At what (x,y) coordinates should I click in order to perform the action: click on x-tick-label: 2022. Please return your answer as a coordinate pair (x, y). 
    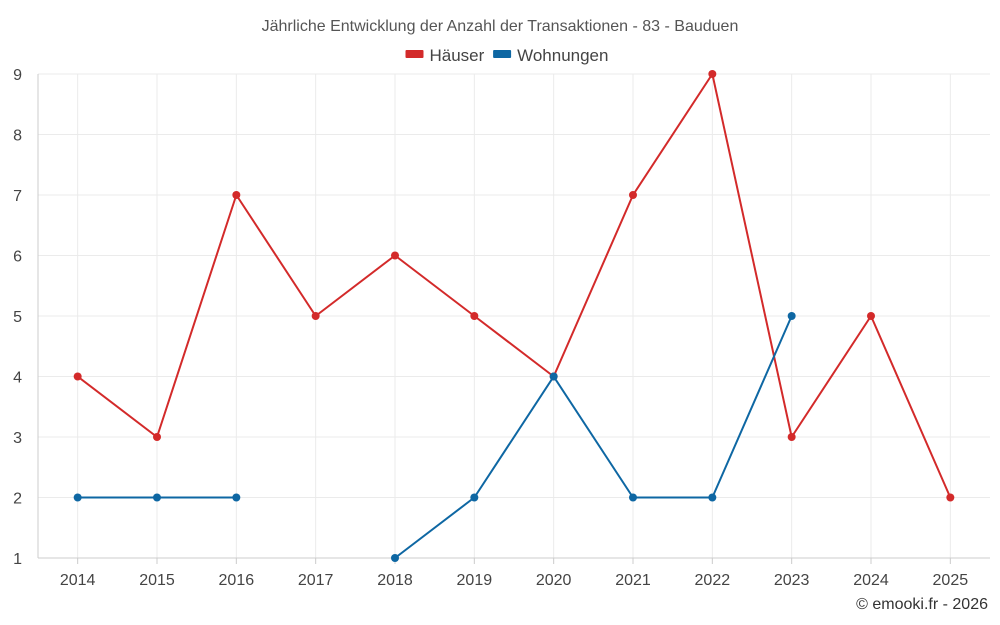
    Looking at the image, I should click on (713, 580).